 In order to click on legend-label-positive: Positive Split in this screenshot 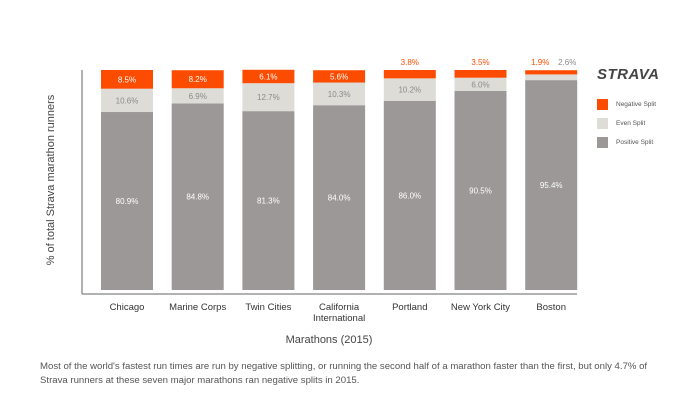, I will do `click(635, 142)`.